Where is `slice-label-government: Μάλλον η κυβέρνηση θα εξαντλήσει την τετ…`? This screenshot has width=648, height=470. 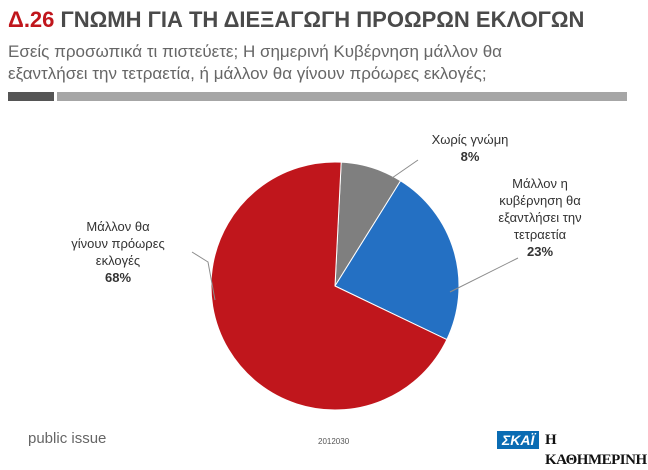 slice-label-government: Μάλλον η κυβέρνηση θα εξαντλήσει την τετ… is located at coordinates (540, 217).